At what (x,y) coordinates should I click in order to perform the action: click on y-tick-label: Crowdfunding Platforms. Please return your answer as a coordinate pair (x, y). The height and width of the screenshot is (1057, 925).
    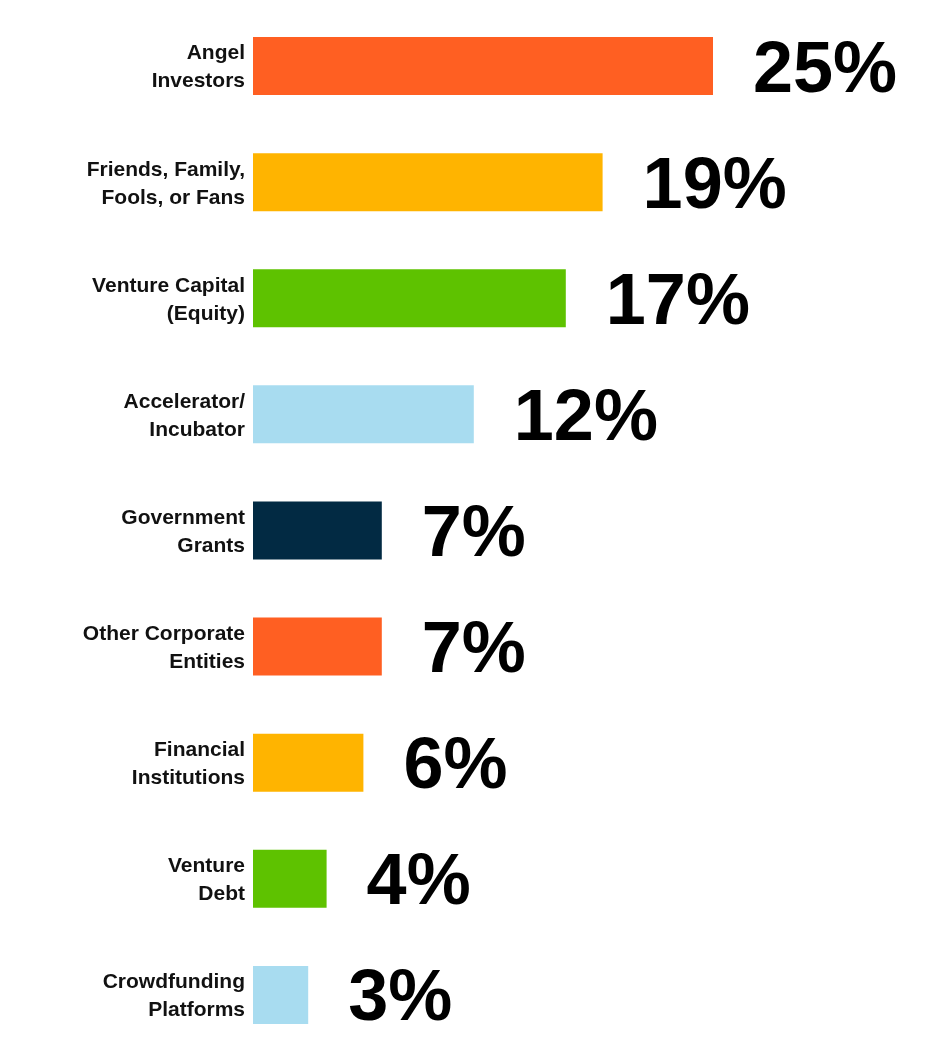
    Looking at the image, I should click on (173, 995).